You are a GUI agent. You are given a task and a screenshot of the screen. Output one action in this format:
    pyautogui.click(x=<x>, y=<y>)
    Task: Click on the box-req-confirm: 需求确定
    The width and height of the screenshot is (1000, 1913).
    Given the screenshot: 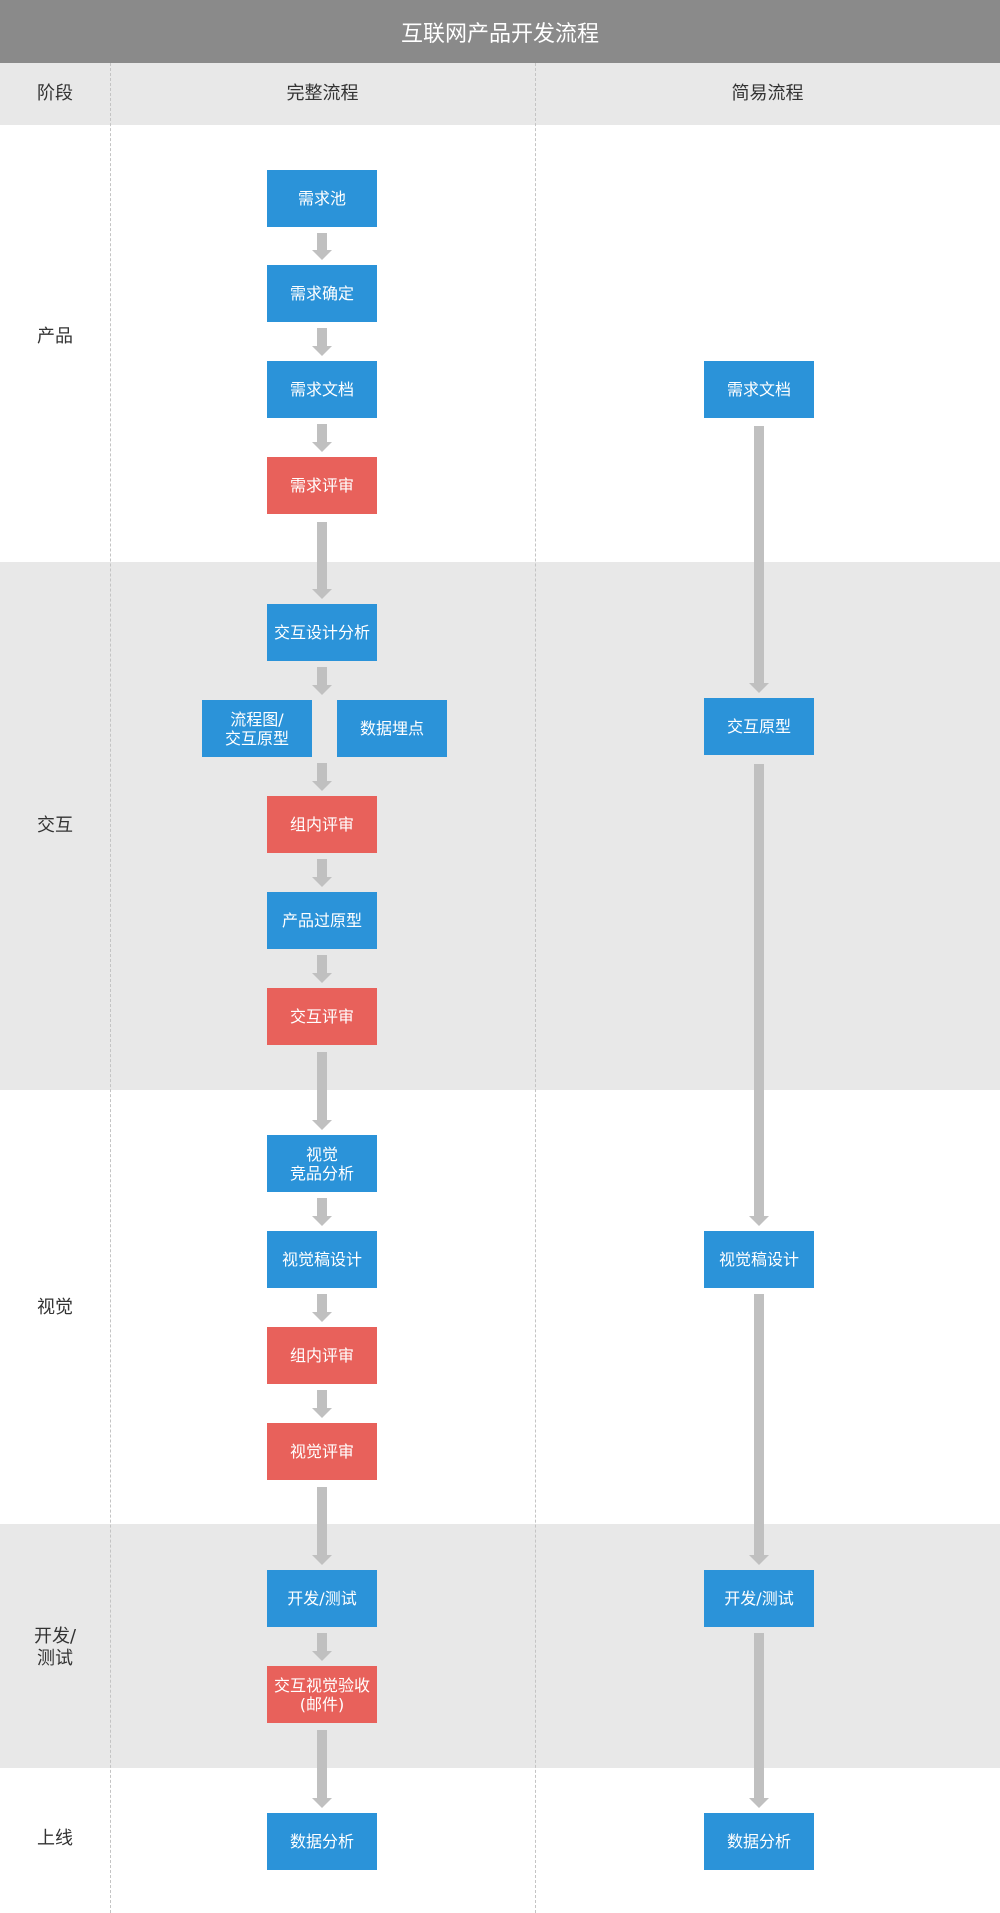 What is the action you would take?
    pyautogui.click(x=322, y=293)
    